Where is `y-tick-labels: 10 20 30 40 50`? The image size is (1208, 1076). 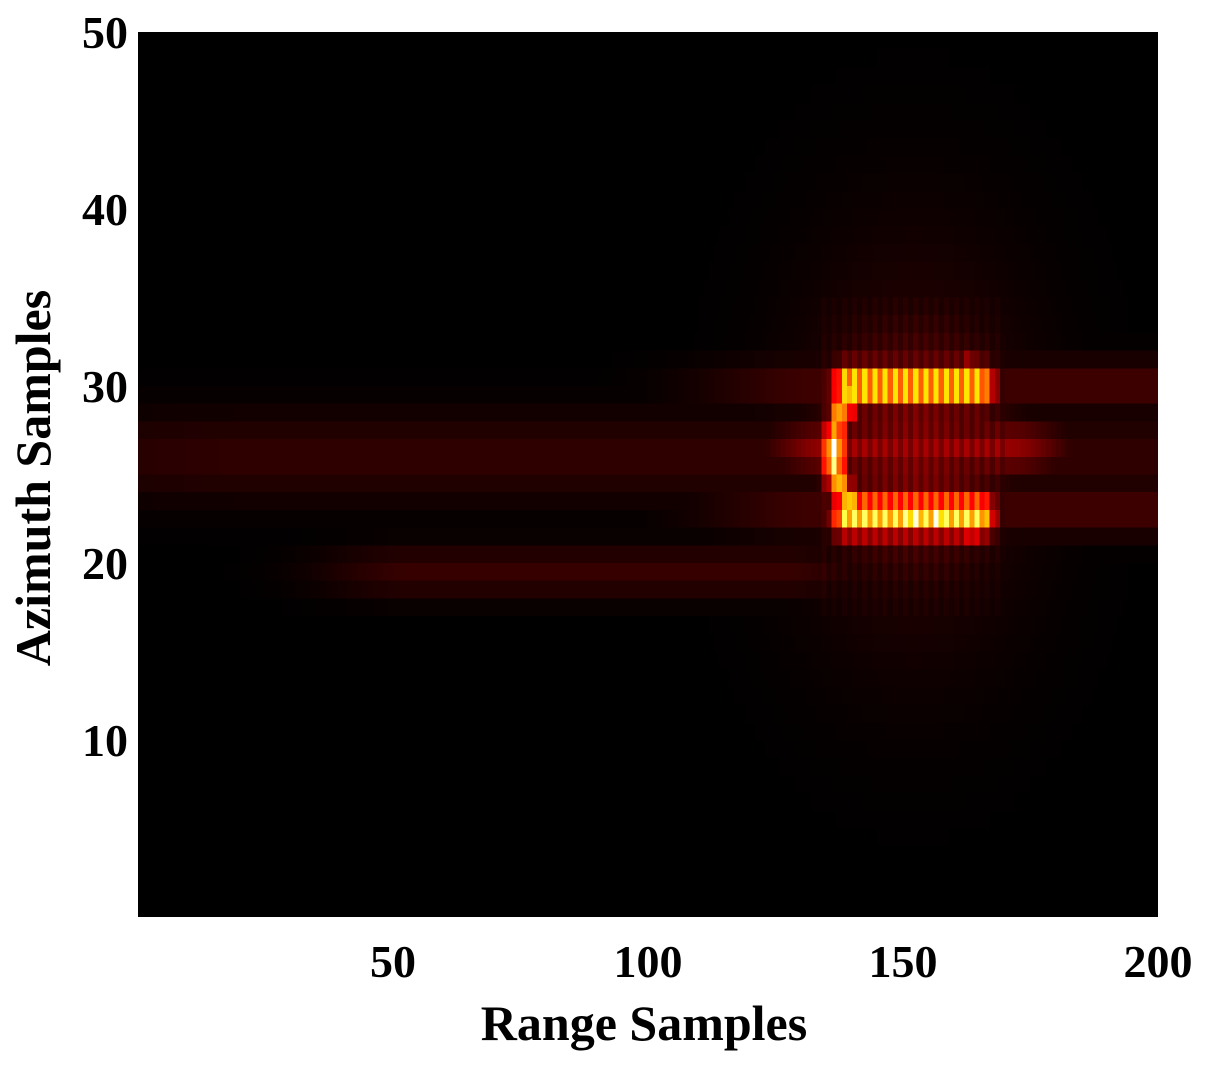
y-tick-labels: 10 20 30 40 50 is located at coordinates (105, 386).